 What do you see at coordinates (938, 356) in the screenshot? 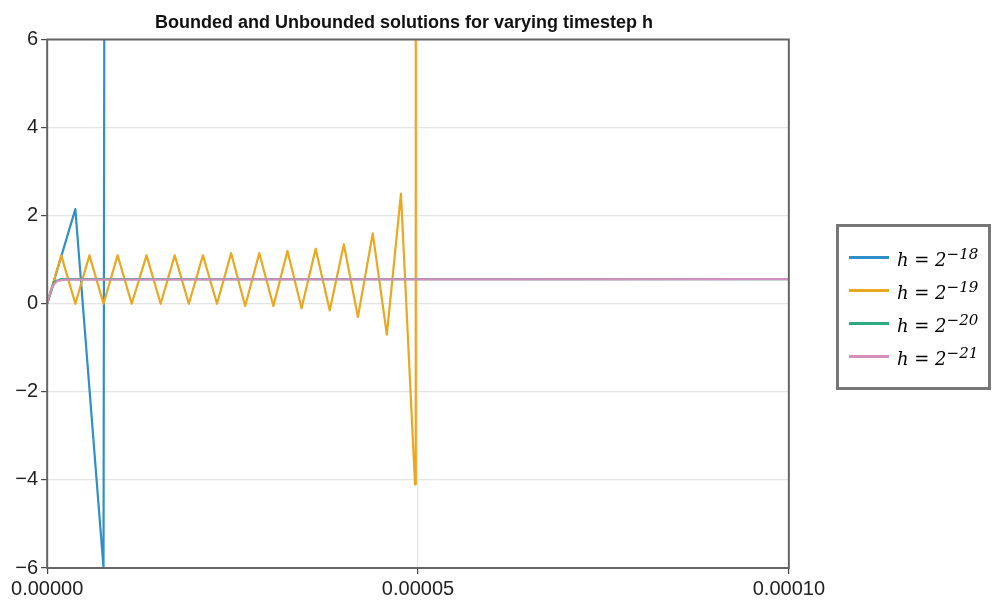
I see `legend-label: h = 2$^{−21}$` at bounding box center [938, 356].